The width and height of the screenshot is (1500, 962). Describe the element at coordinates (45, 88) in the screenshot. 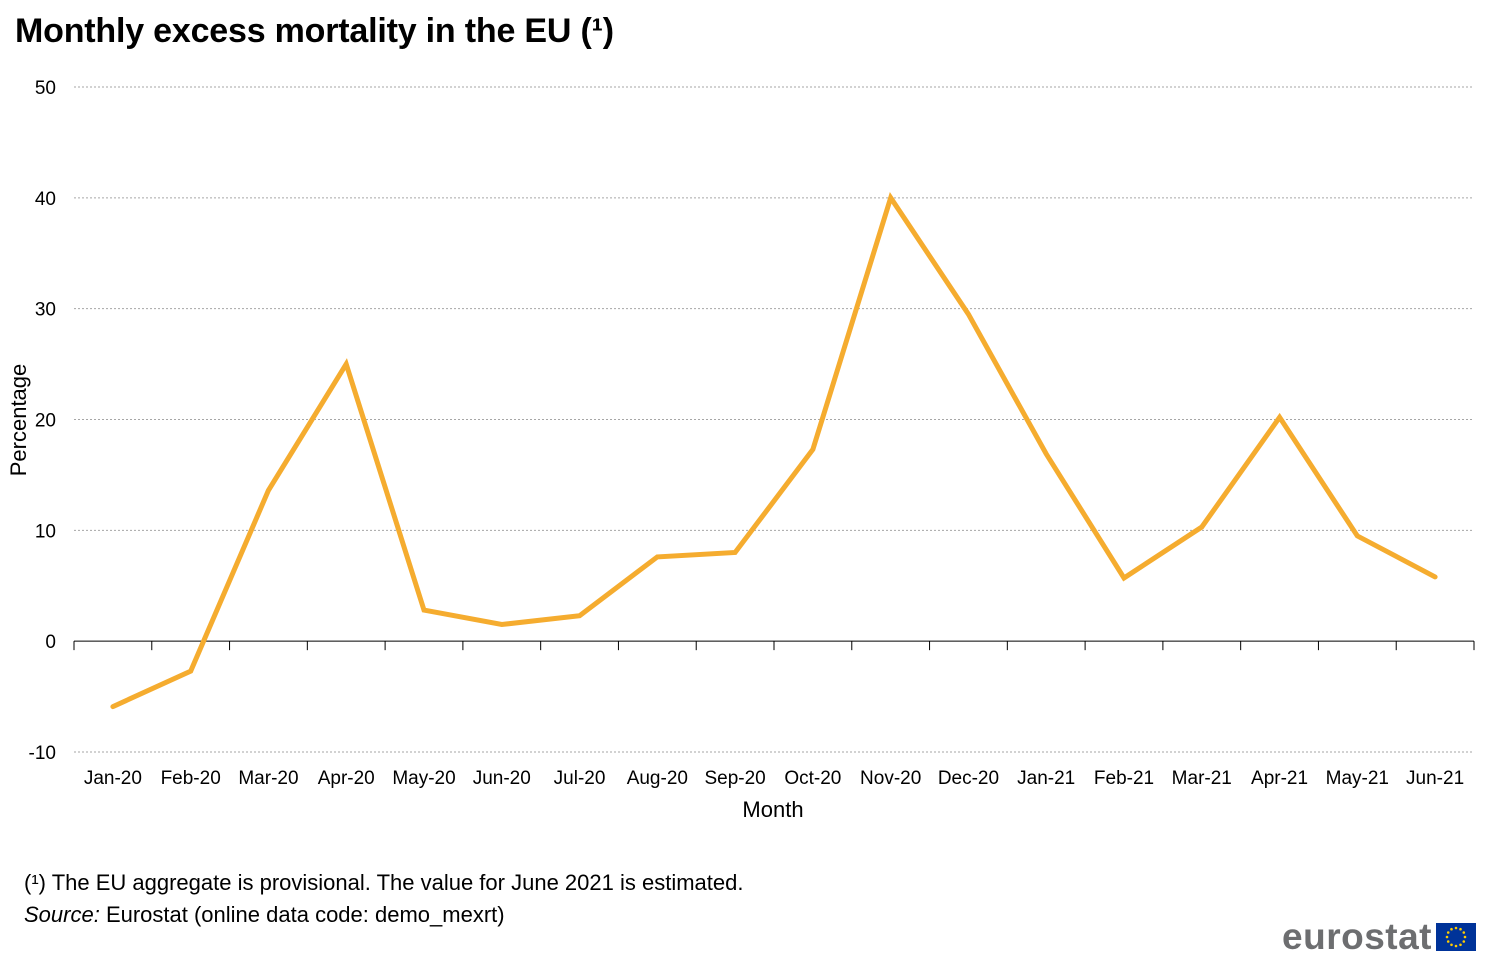

I see `y-tick-label: 50` at that location.